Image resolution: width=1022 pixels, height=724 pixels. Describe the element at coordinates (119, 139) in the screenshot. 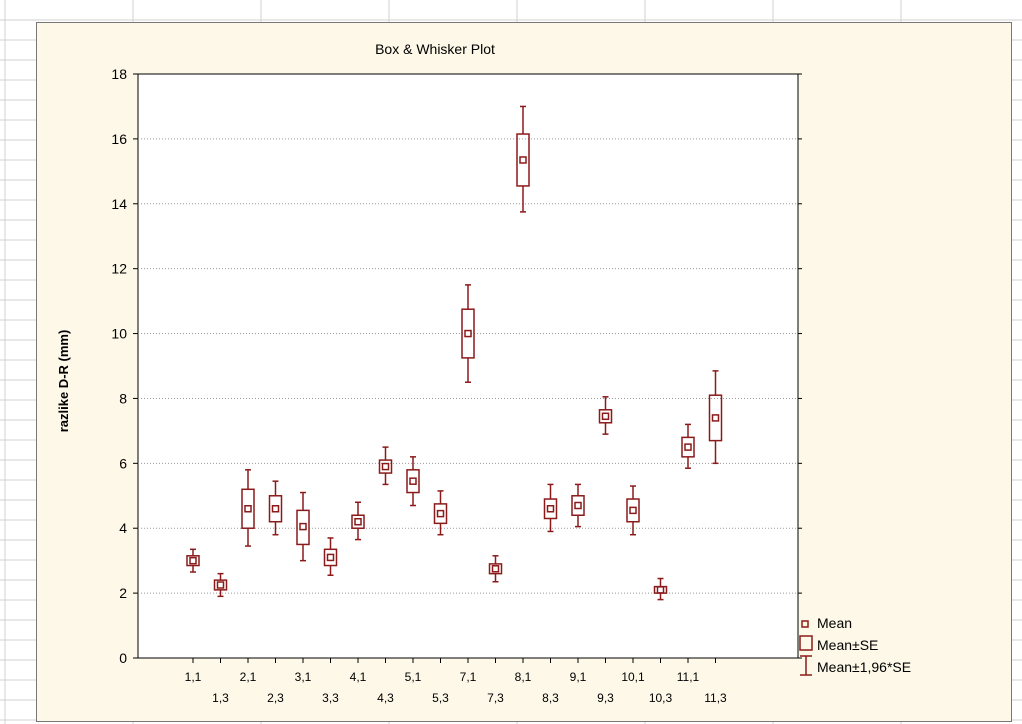

I see `y-tick-label: 16` at that location.